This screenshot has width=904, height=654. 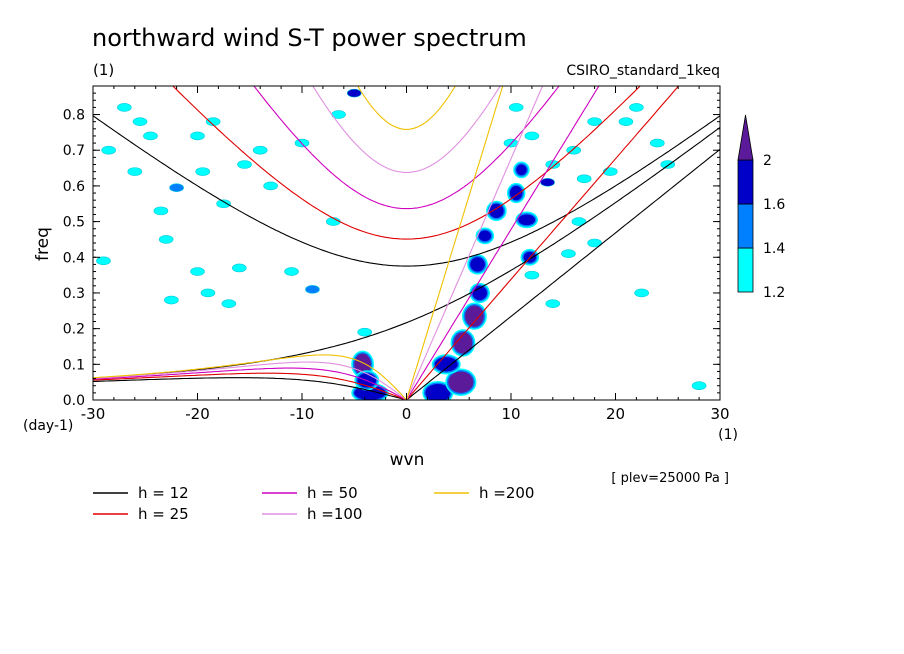 What do you see at coordinates (163, 493) in the screenshot?
I see `legend-label: h = 12` at bounding box center [163, 493].